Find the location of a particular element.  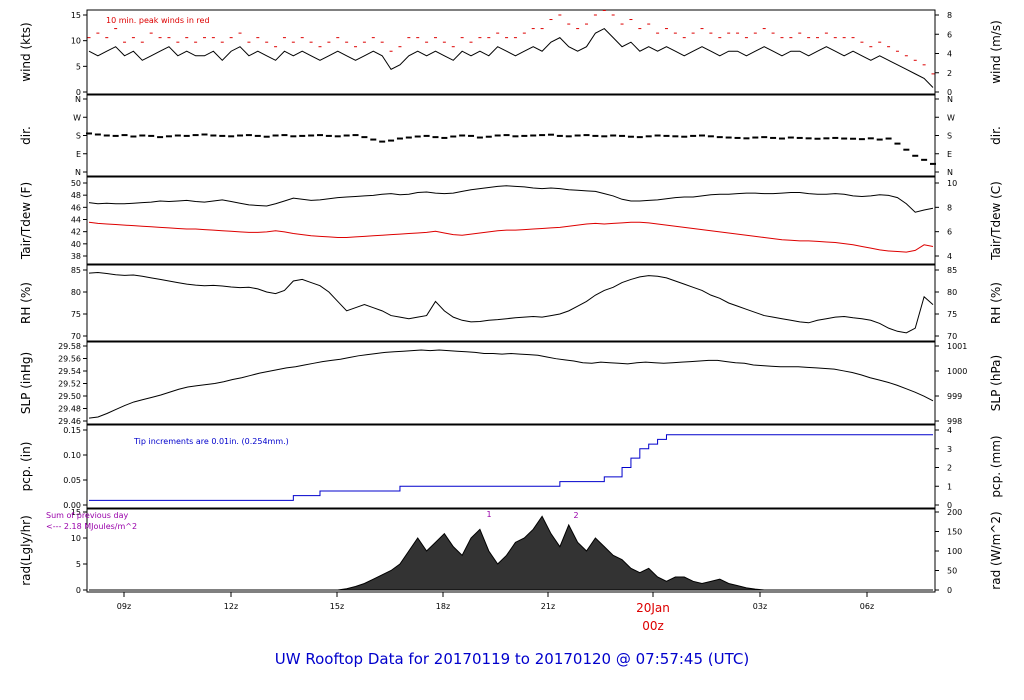

rad-ytick-label-right: 50 is located at coordinates (952, 571).